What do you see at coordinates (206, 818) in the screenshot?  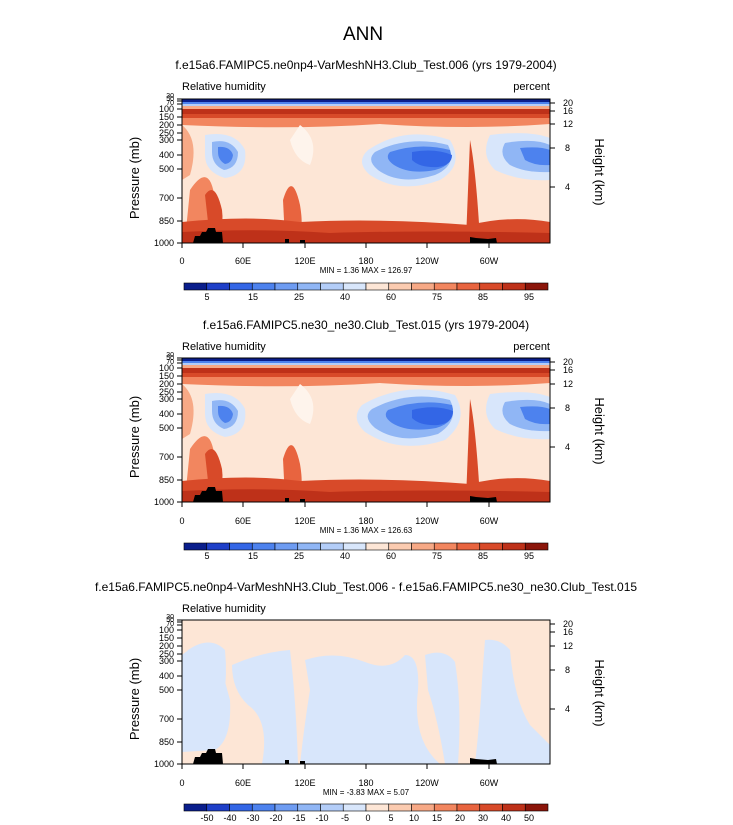 I see `panel-3-cbar-label-m50: -50` at bounding box center [206, 818].